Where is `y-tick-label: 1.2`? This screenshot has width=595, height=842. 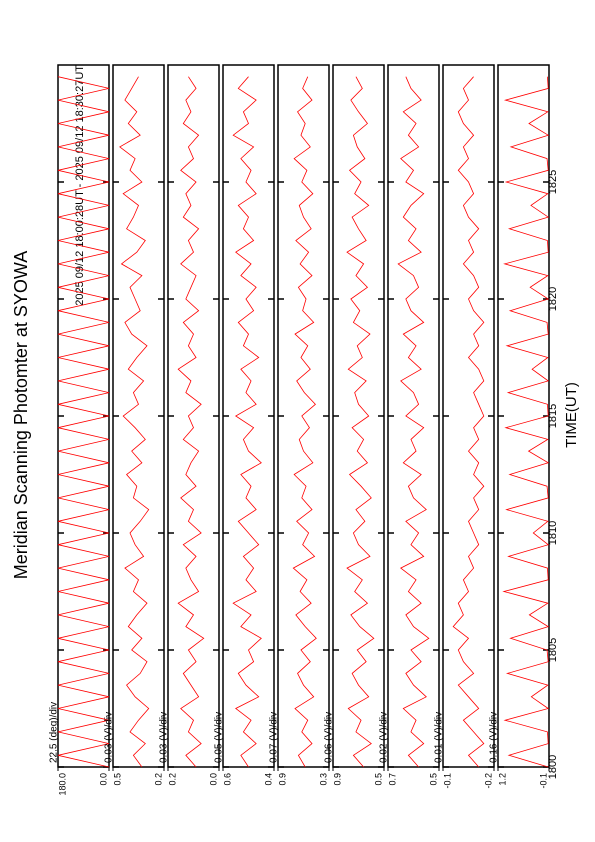
y-tick-label: 1.2 is located at coordinates (502, 779).